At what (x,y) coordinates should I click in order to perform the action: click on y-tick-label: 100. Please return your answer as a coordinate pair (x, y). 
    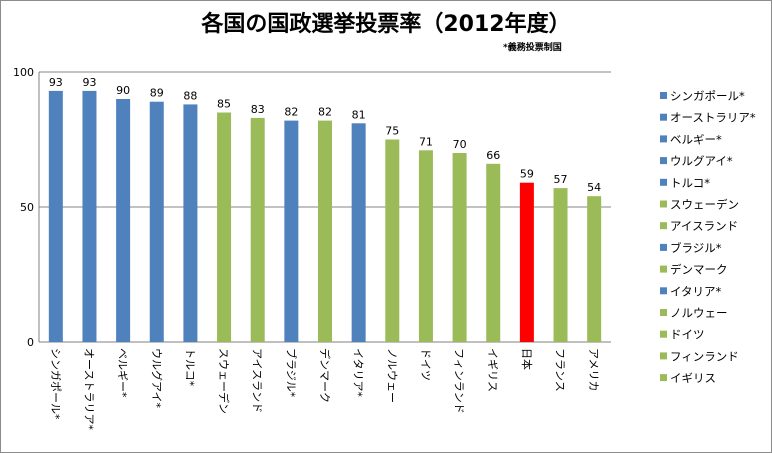
    Looking at the image, I should click on (23, 72).